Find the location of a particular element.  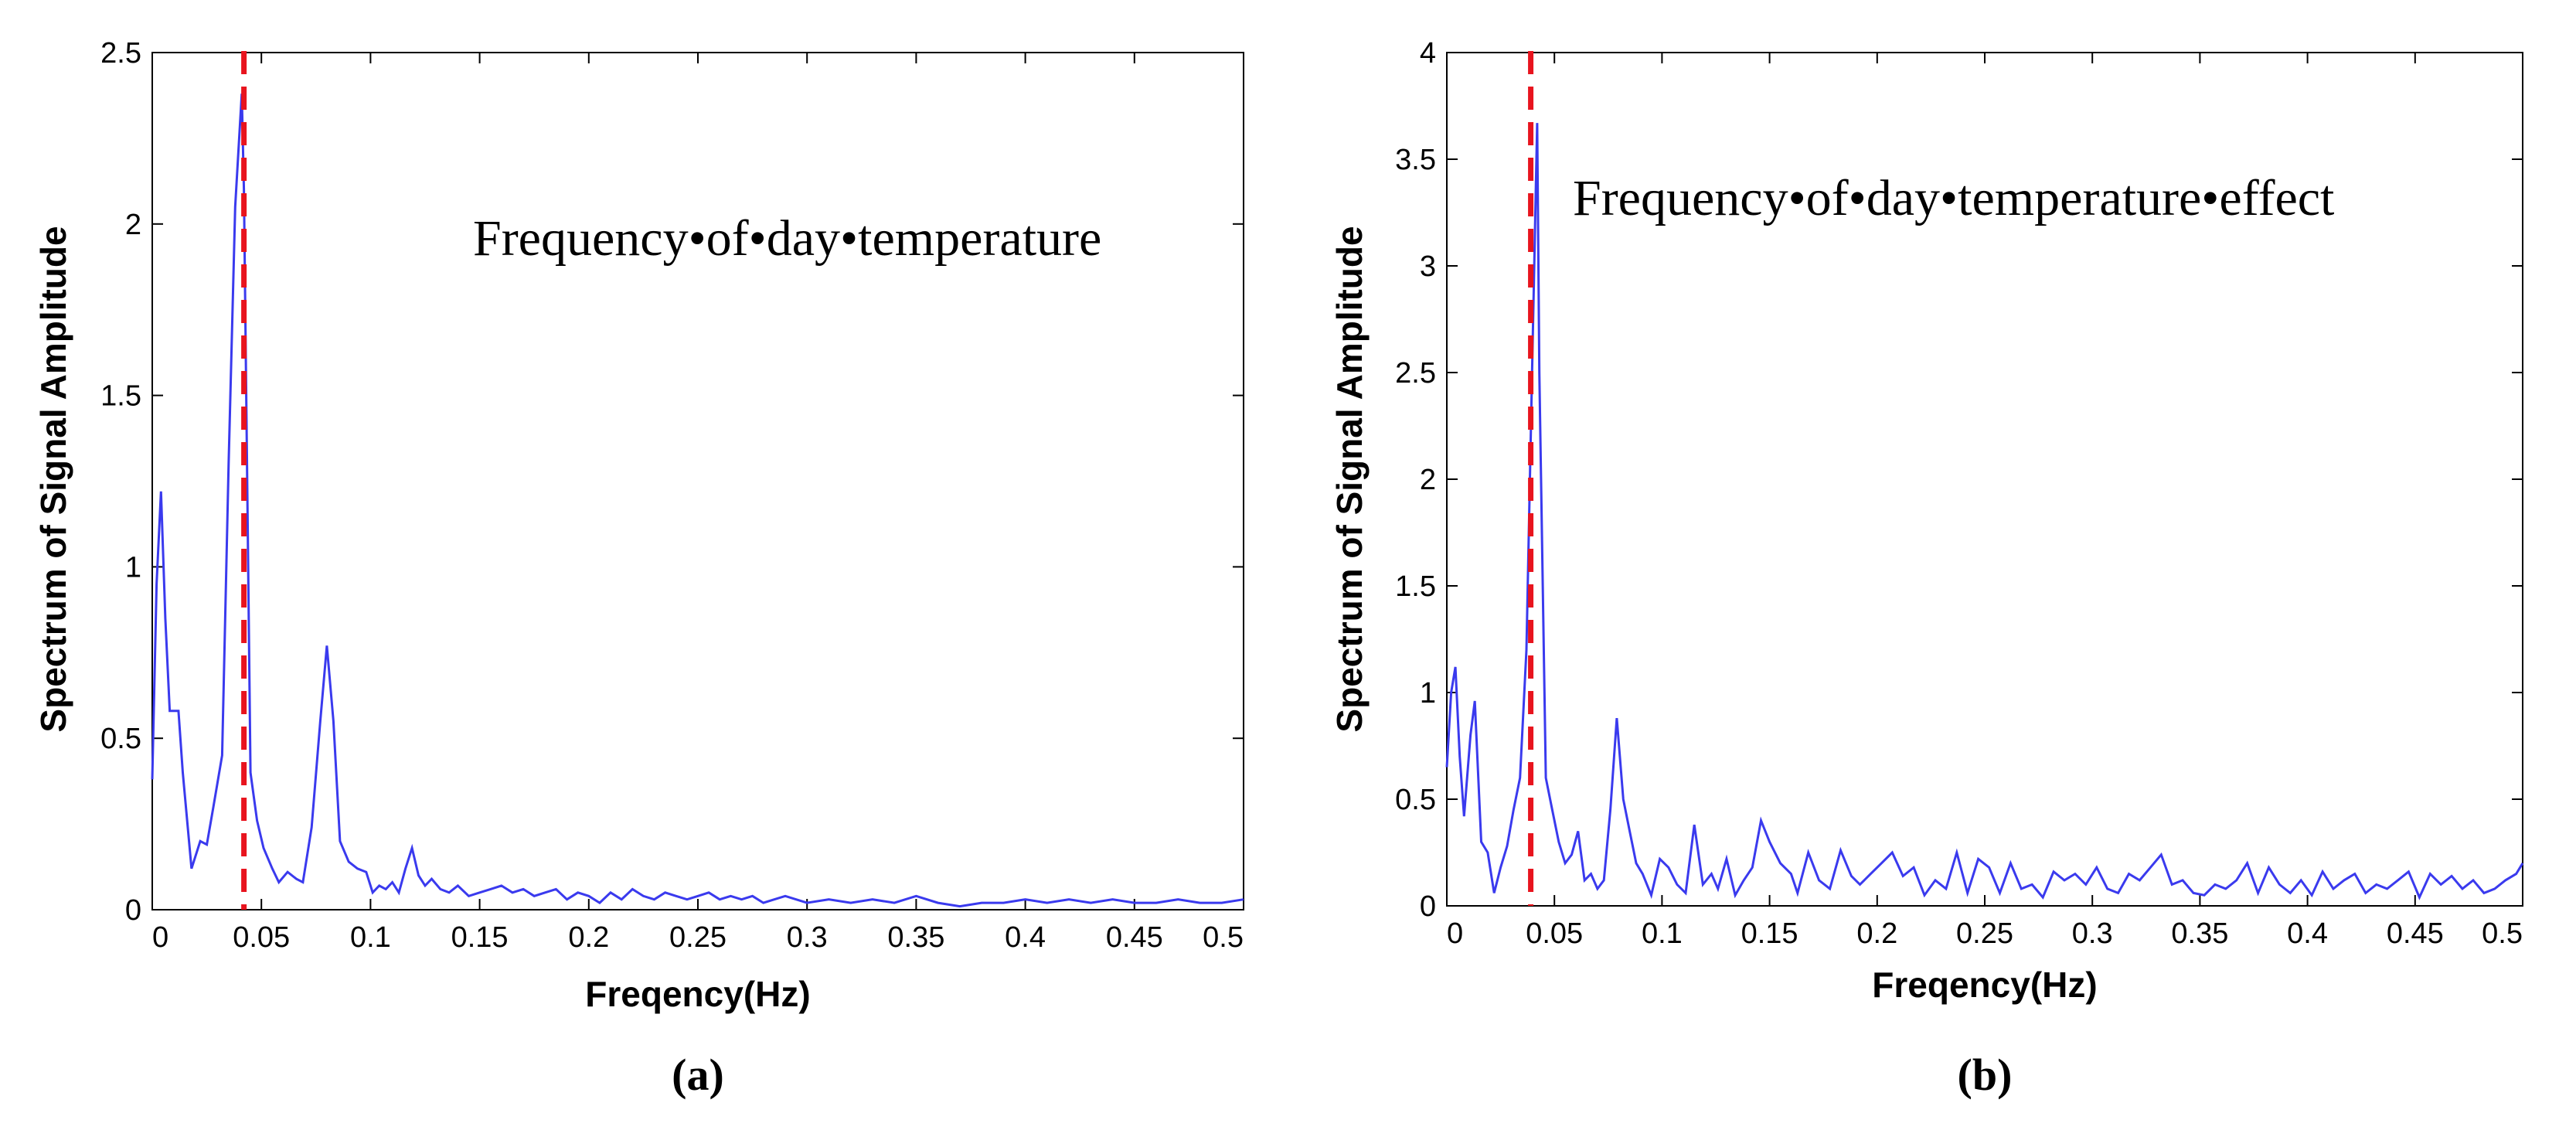

y-tick-label-b: 0 is located at coordinates (1428, 906).